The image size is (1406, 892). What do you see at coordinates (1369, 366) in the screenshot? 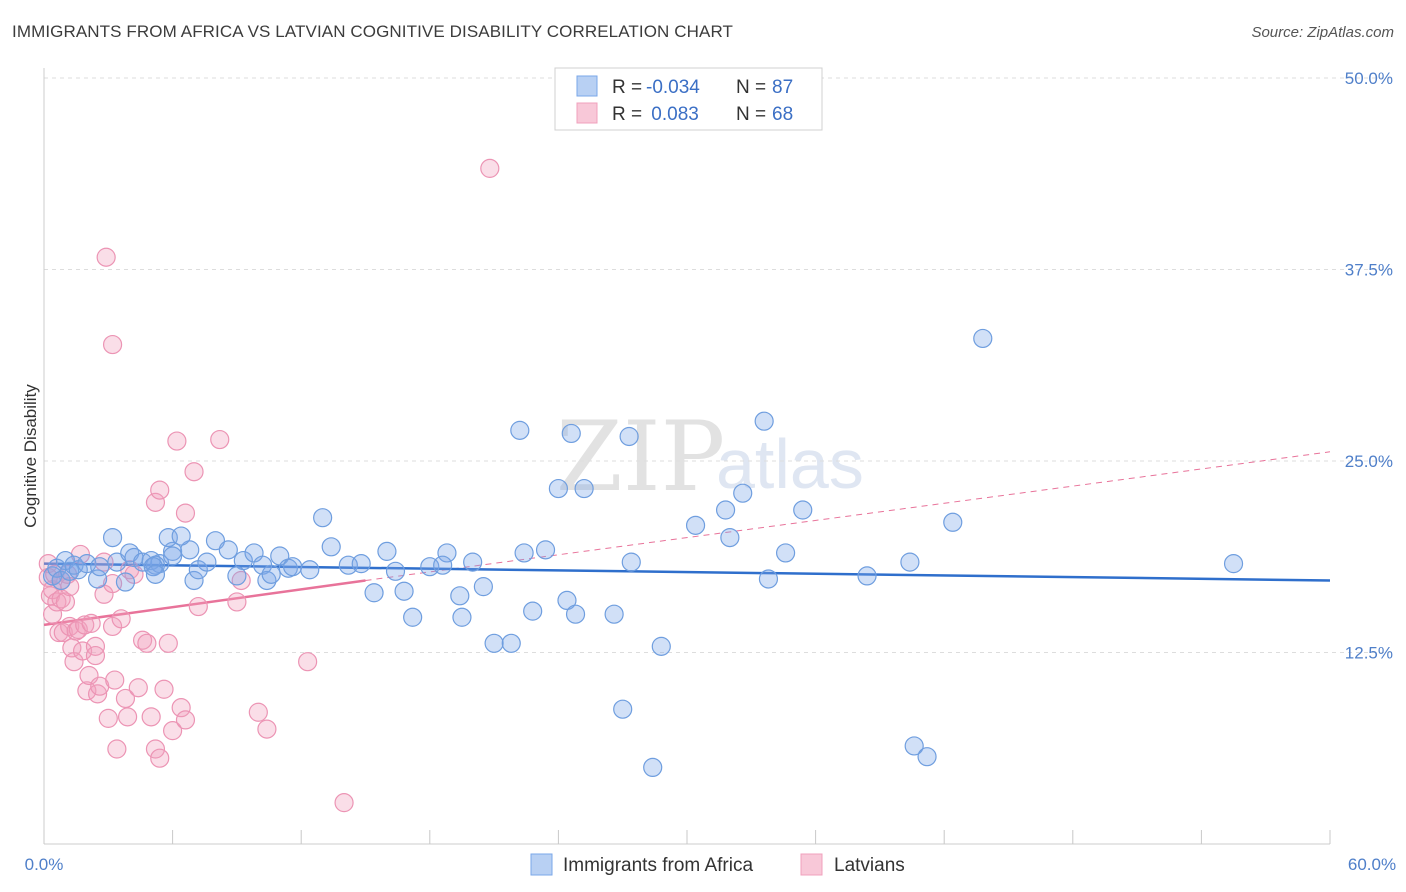
I see `y-tick-labels: 12.5% 25.0% 37.5% 50.0%` at bounding box center [1369, 366].